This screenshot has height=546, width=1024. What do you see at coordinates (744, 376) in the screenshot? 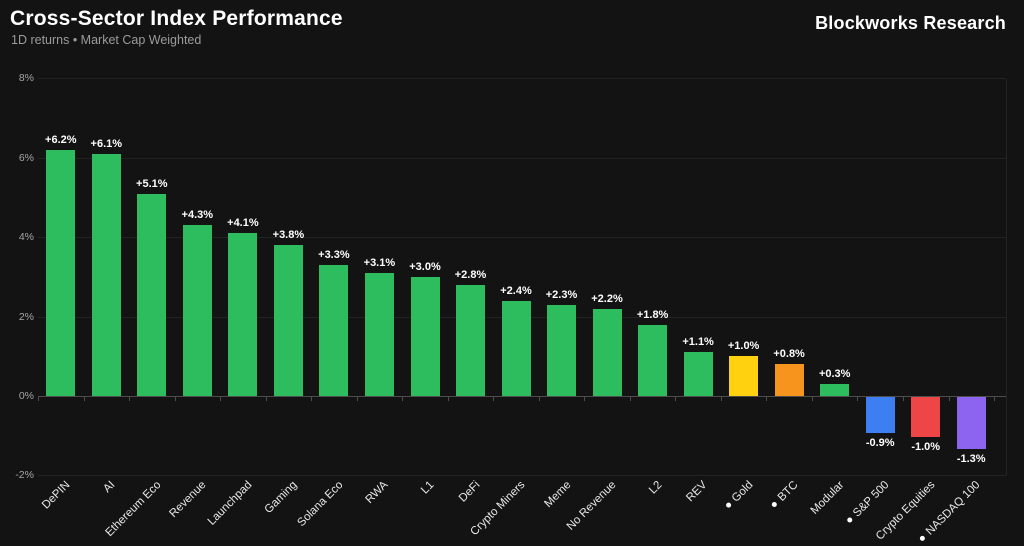
I see `bar-gold` at bounding box center [744, 376].